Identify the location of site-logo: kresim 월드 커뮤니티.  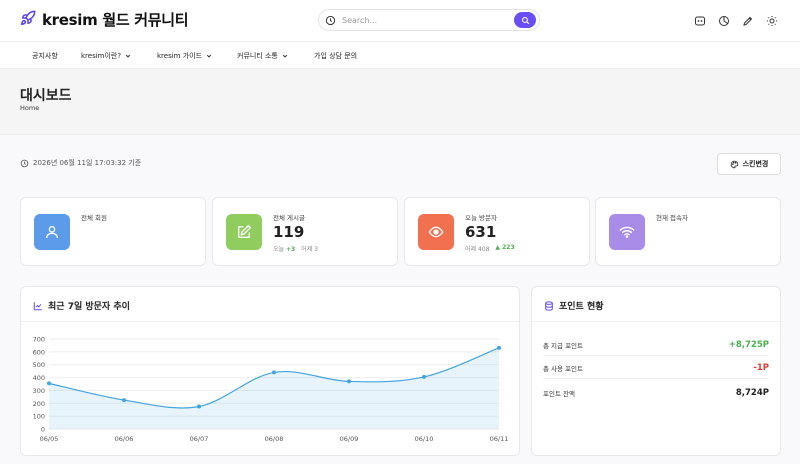
(104, 19).